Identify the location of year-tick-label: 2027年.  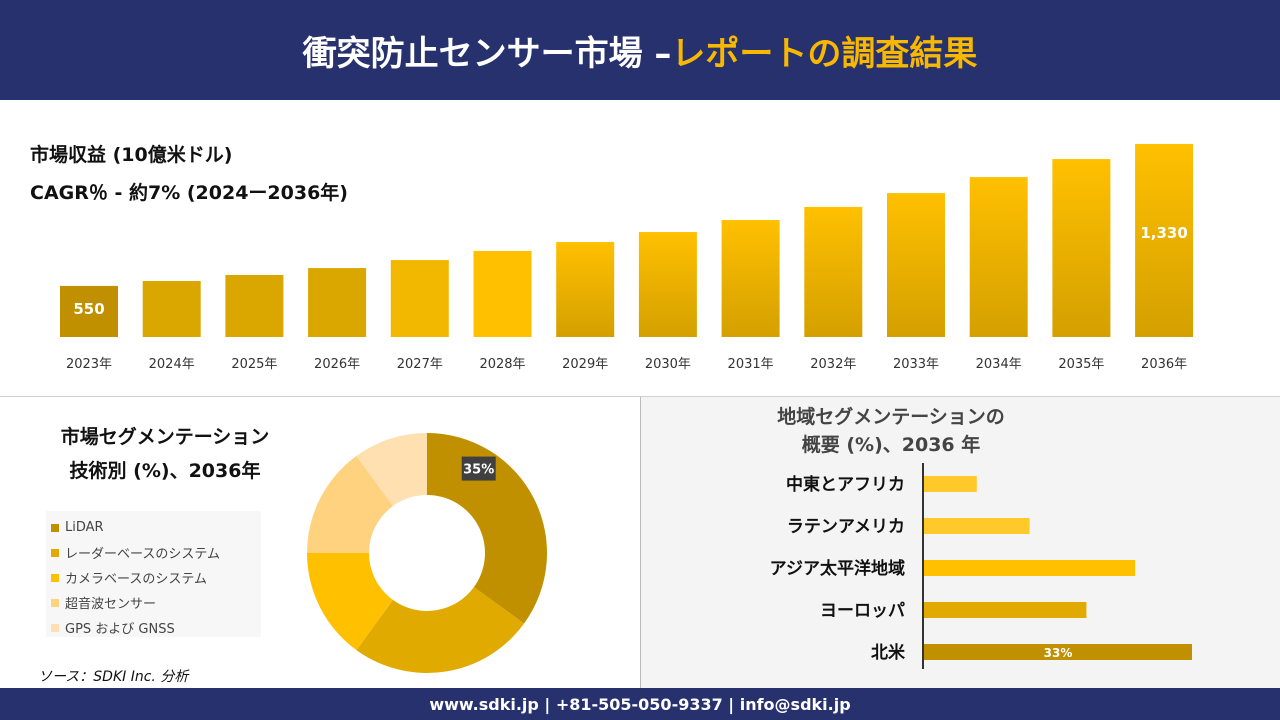
(420, 364).